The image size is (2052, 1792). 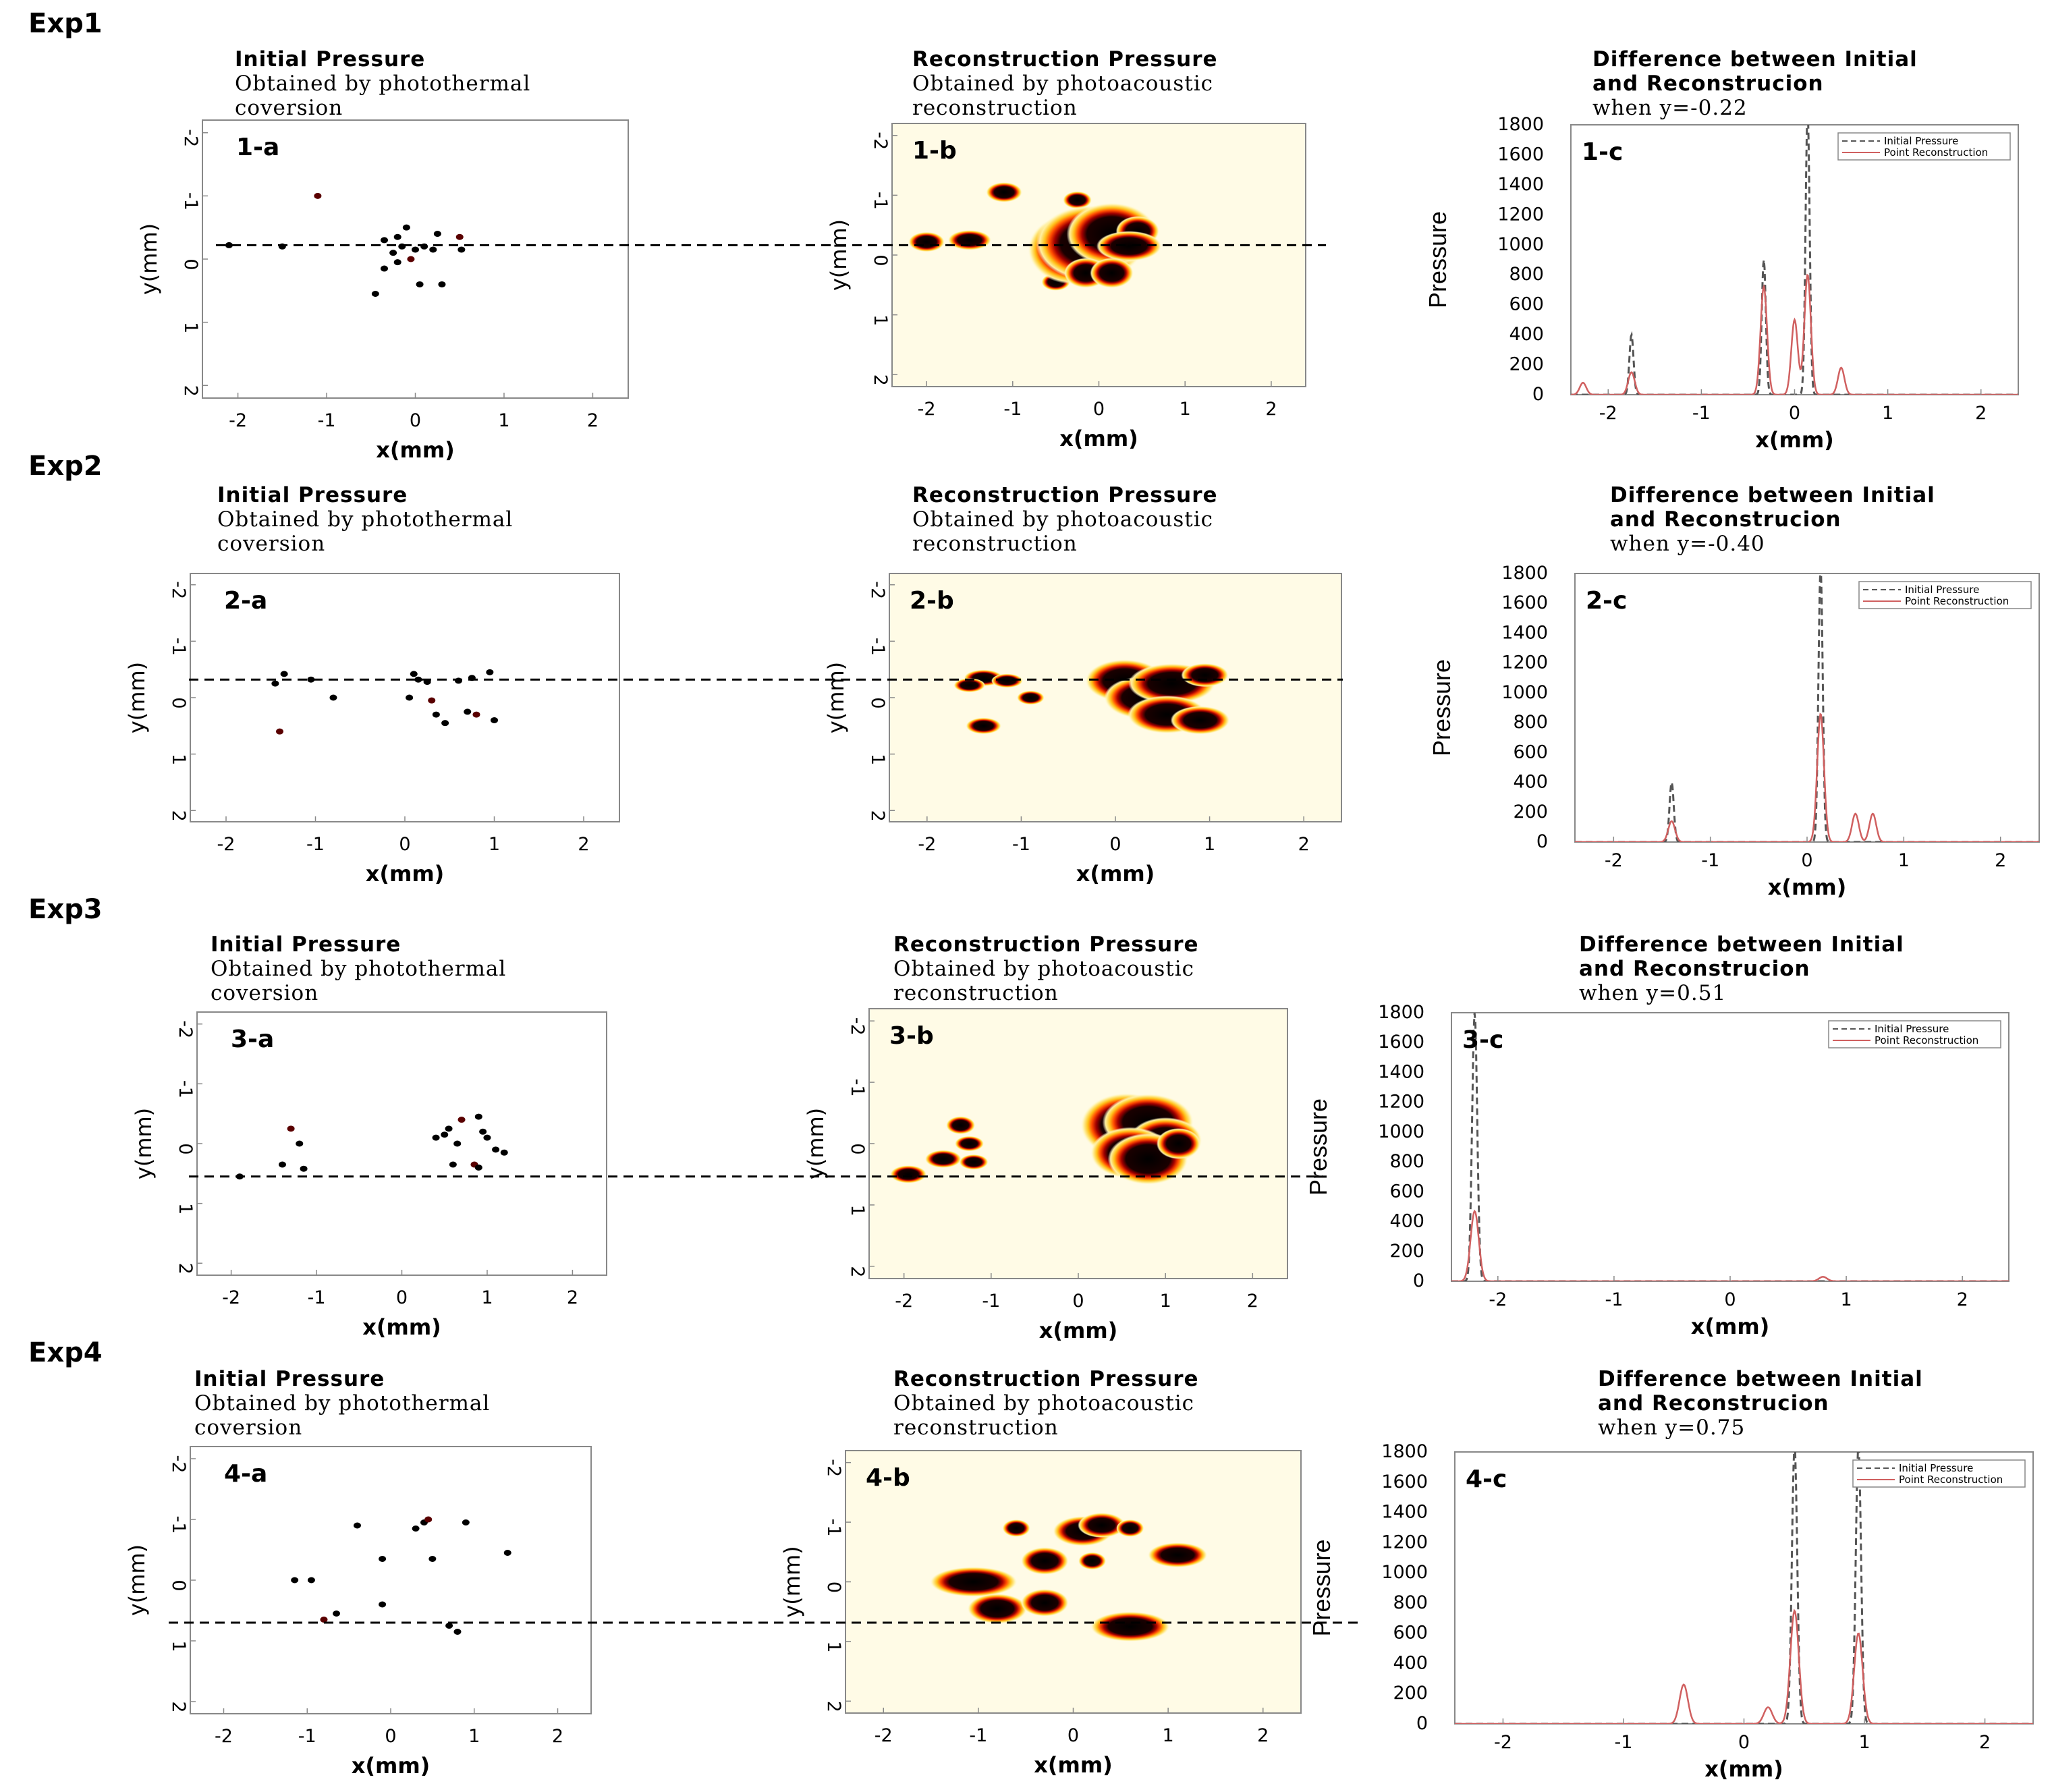 I want to click on panel-c-xtick-label: 0, so click(x=1806, y=860).